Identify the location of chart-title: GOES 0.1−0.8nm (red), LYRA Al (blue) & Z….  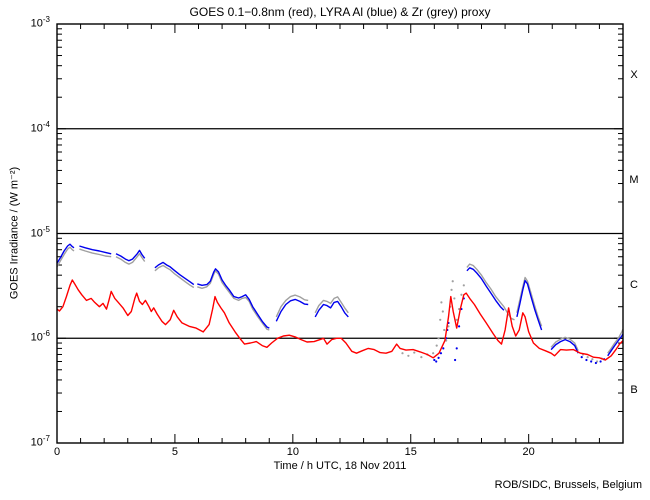
(340, 12).